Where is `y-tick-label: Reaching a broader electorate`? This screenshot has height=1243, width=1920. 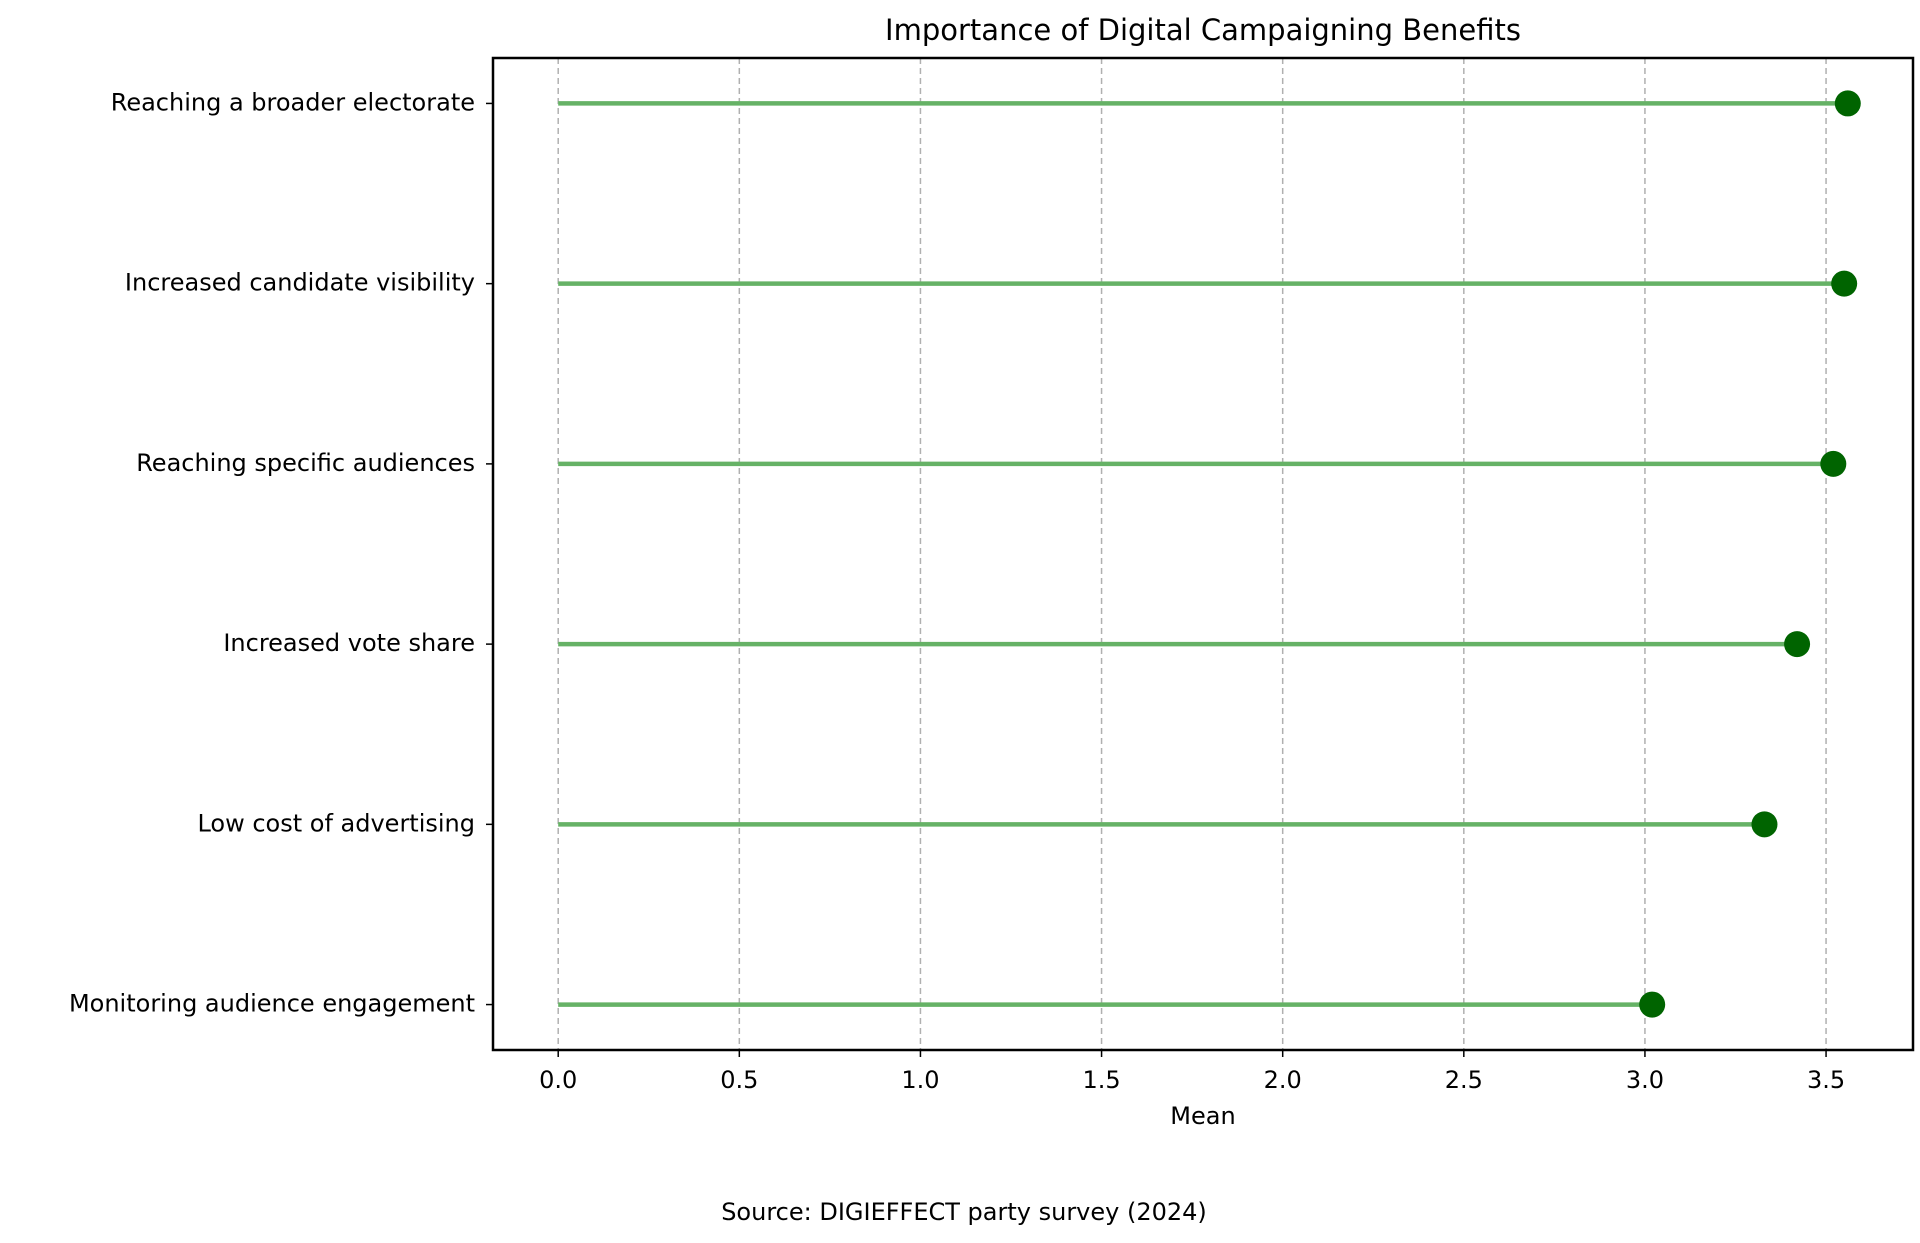
y-tick-label: Reaching a broader electorate is located at coordinates (293, 102).